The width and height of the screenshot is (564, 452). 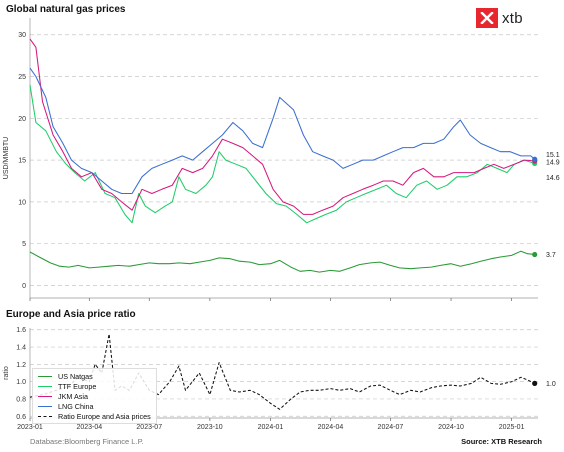 I want to click on source-right: Source: XTB Research, so click(x=501, y=441).